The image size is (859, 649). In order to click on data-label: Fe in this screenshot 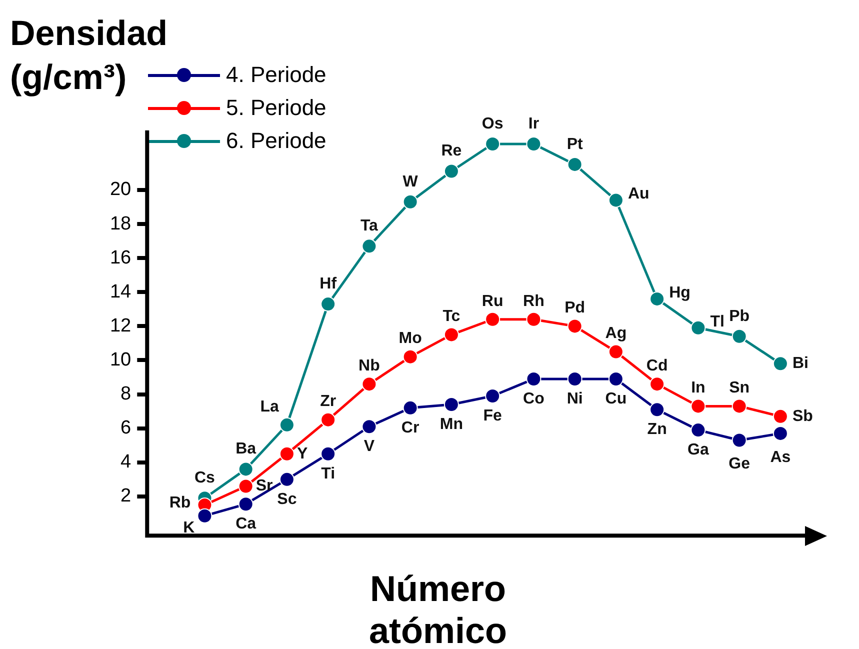, I will do `click(492, 415)`.